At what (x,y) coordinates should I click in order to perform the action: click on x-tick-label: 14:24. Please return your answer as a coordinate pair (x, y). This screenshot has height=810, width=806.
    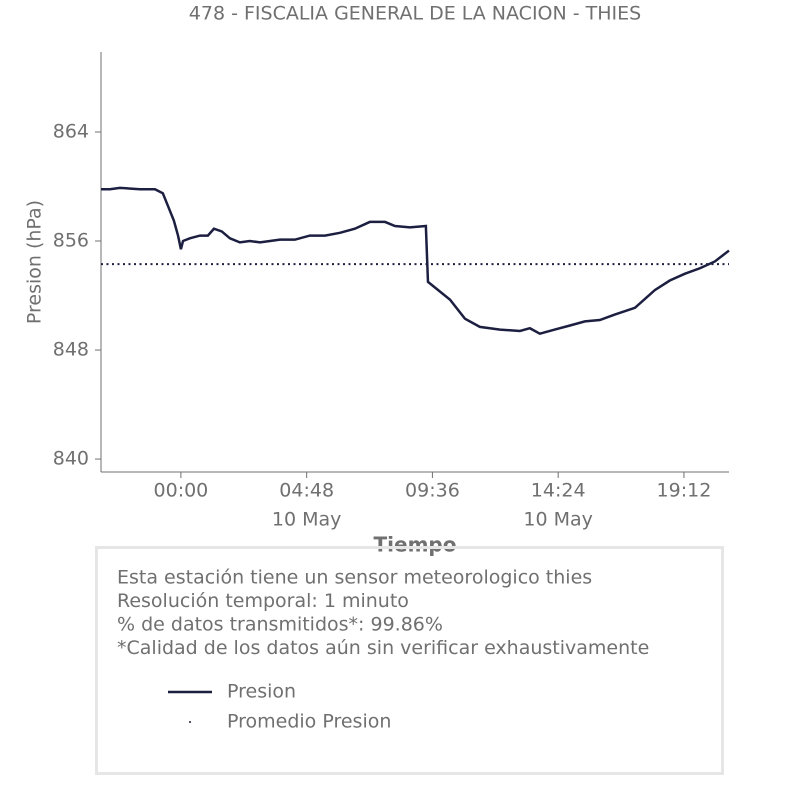
    Looking at the image, I should click on (558, 491).